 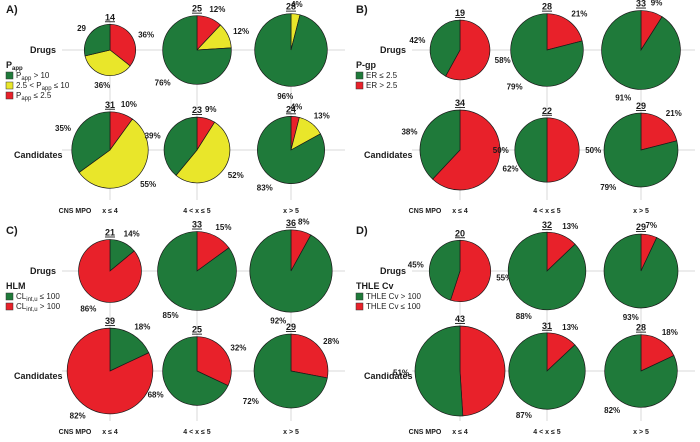 I want to click on legend-label: Papp ≤ 2.5, so click(x=34, y=96).